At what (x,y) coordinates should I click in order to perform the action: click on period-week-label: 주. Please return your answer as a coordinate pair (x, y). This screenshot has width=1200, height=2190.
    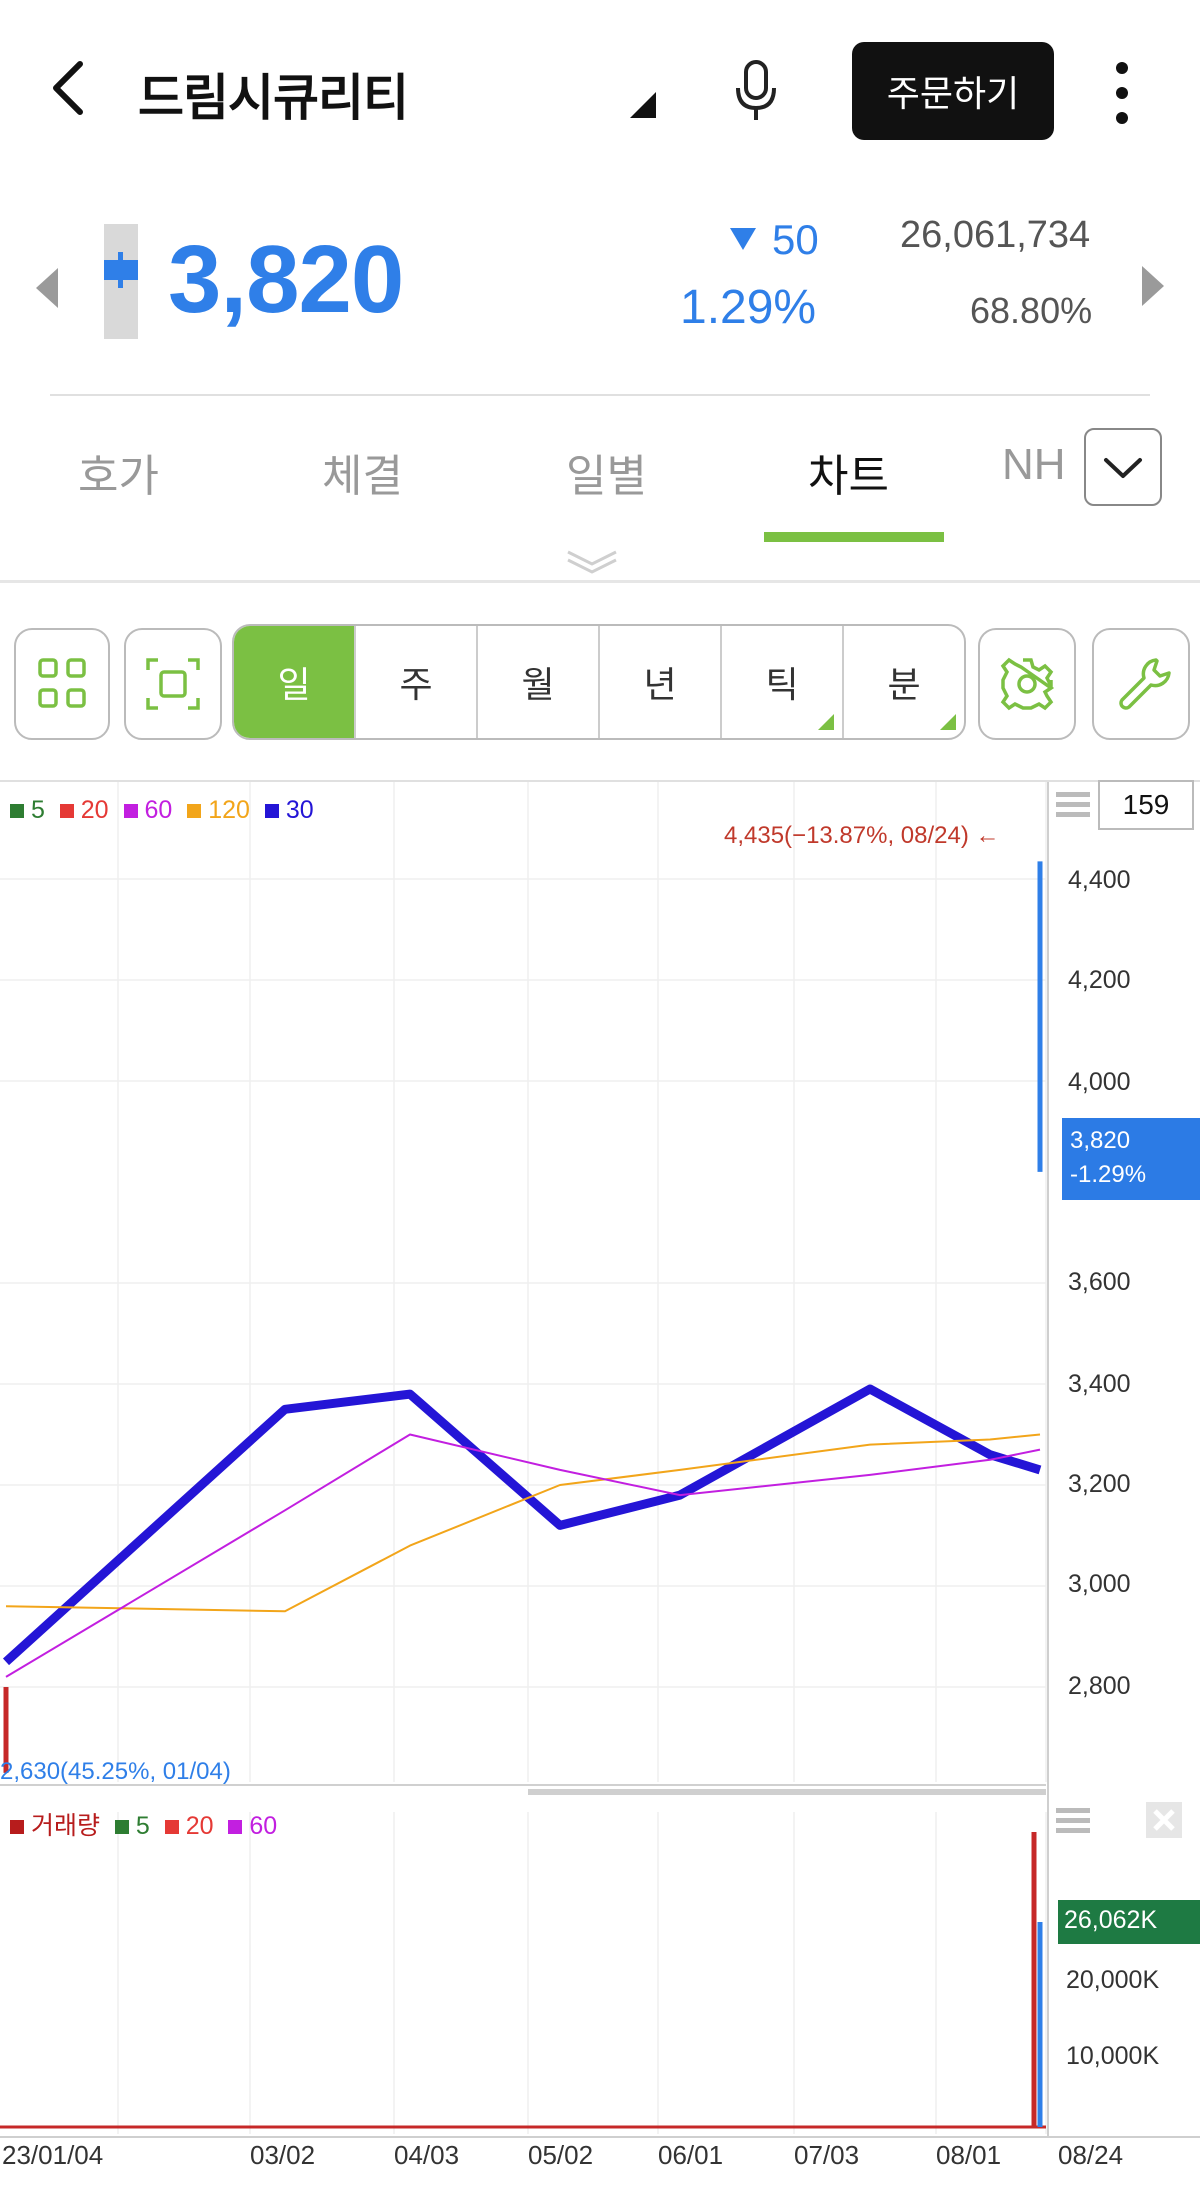
    Looking at the image, I should click on (416, 684).